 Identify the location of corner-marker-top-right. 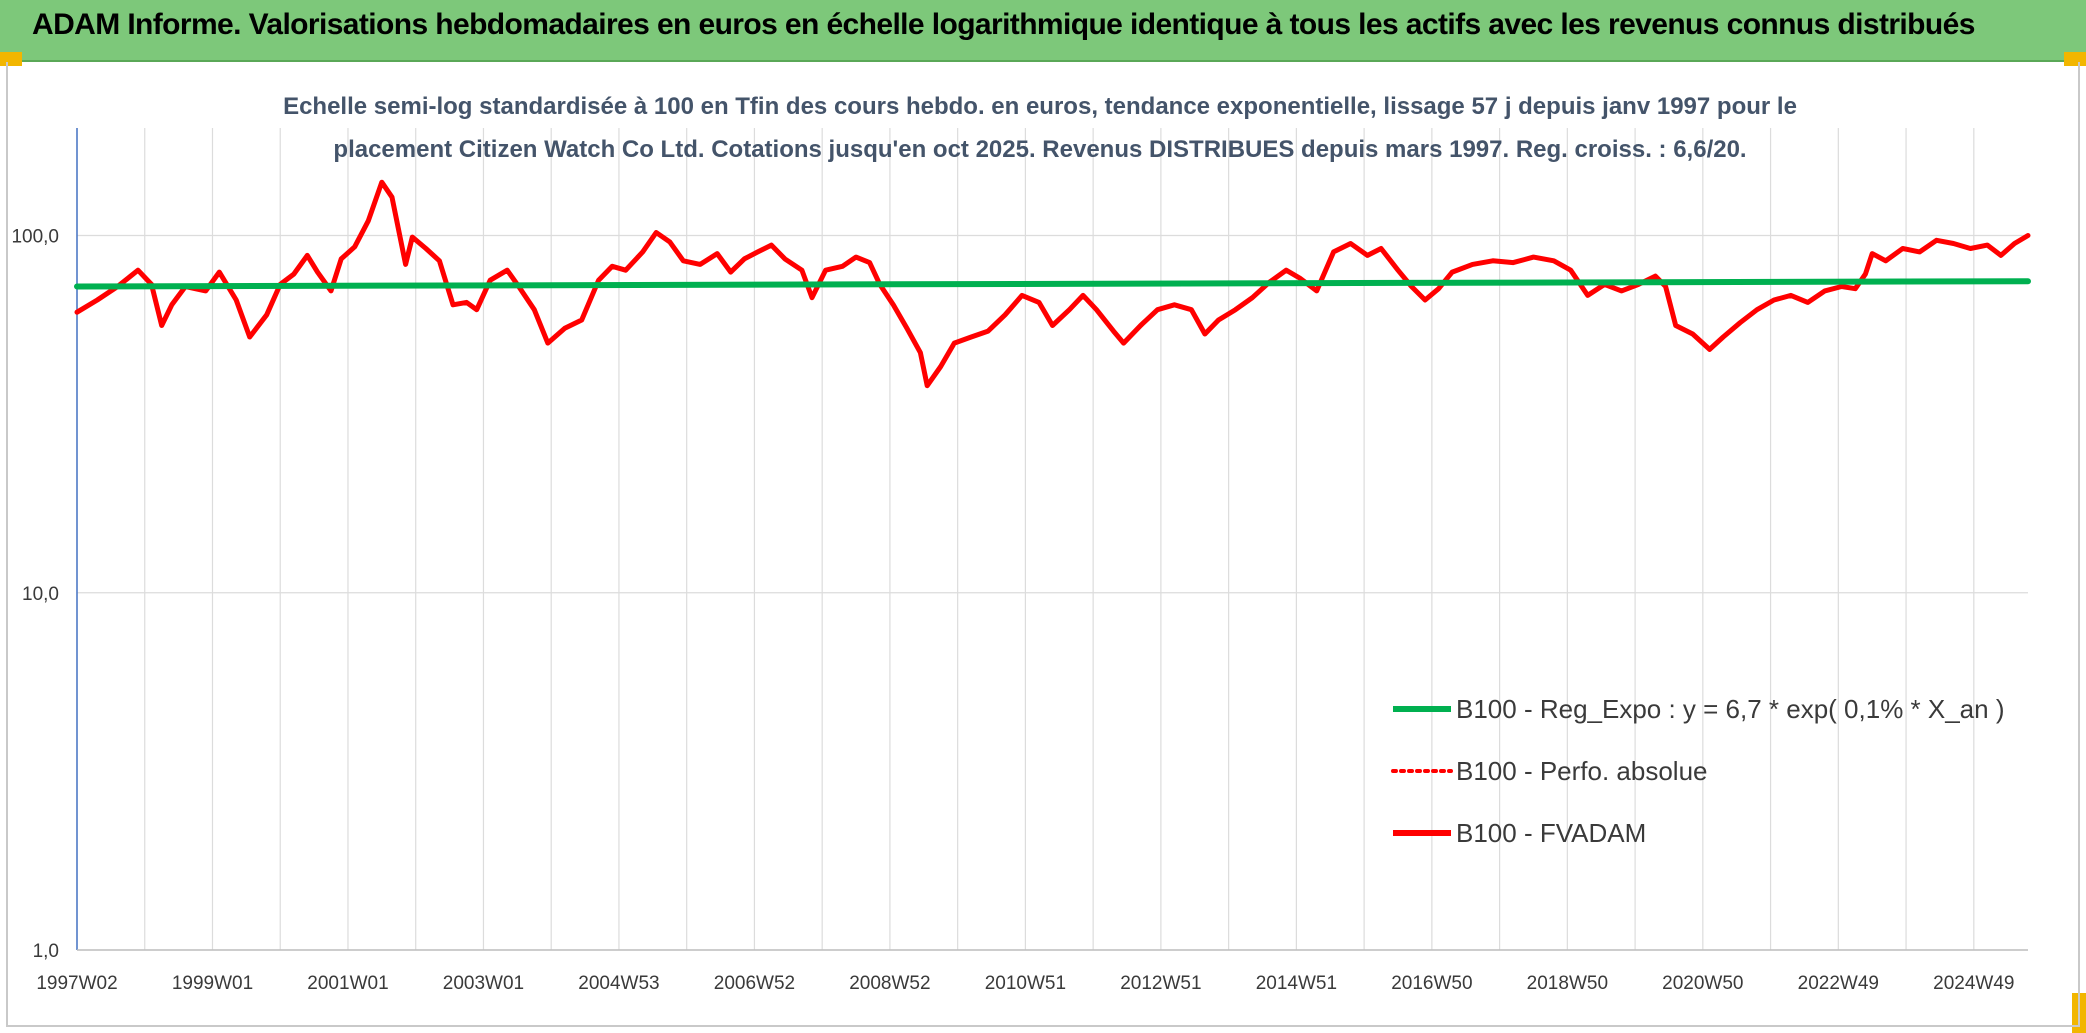
(2075, 59).